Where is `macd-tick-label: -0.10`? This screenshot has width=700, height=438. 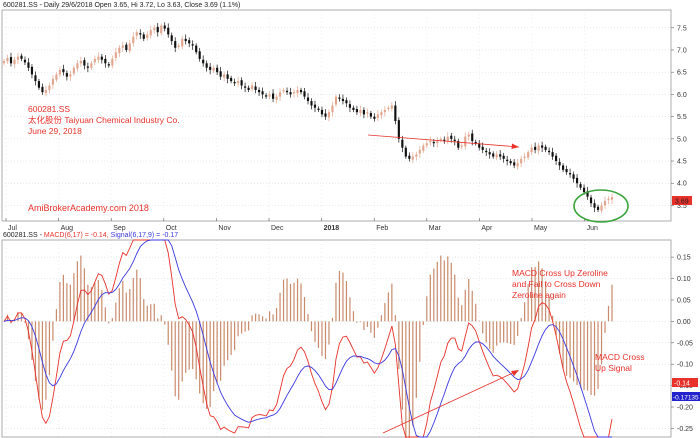
macd-tick-label: -0.10 is located at coordinates (685, 365).